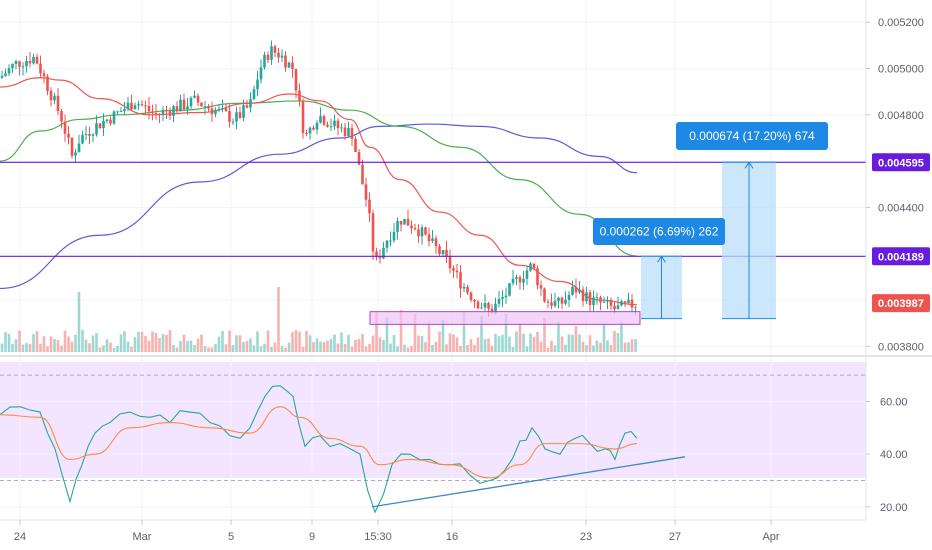  What do you see at coordinates (770, 537) in the screenshot?
I see `time-tick-label: Apr` at bounding box center [770, 537].